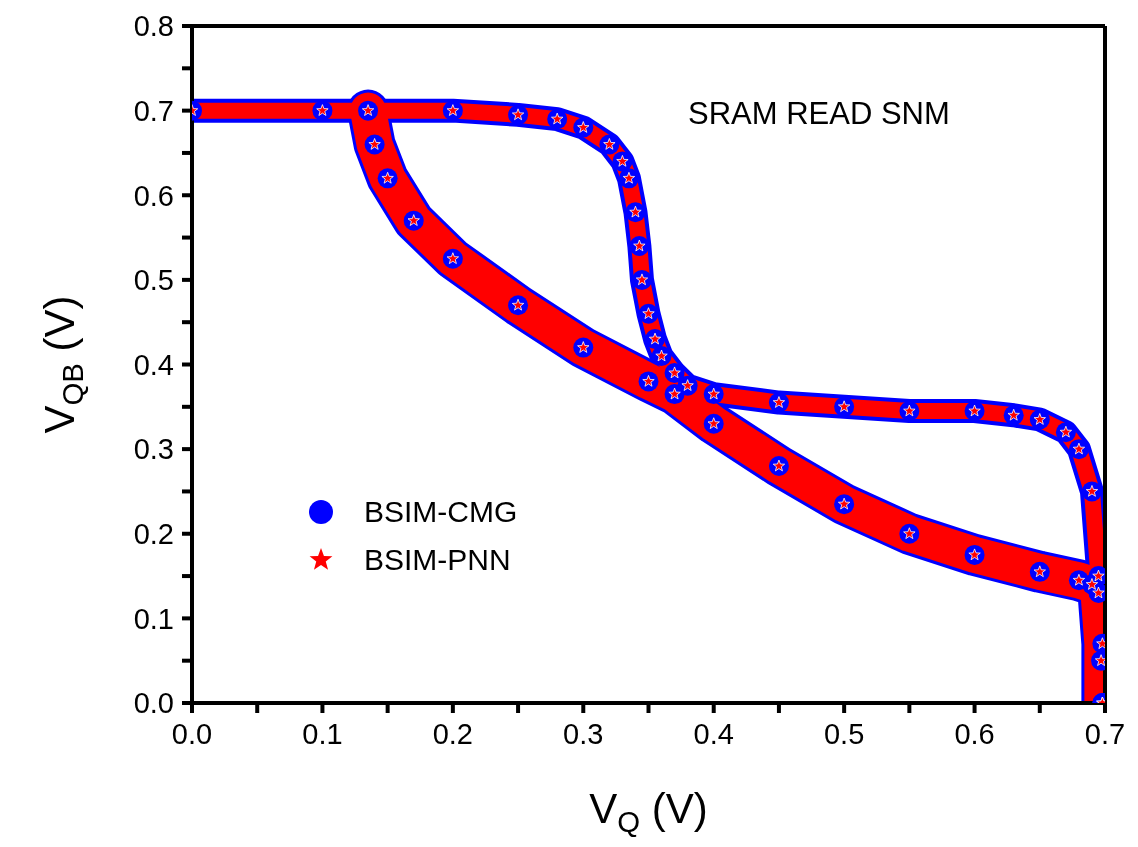  Describe the element at coordinates (844, 733) in the screenshot. I see `x-tick-label: 0.5` at that location.